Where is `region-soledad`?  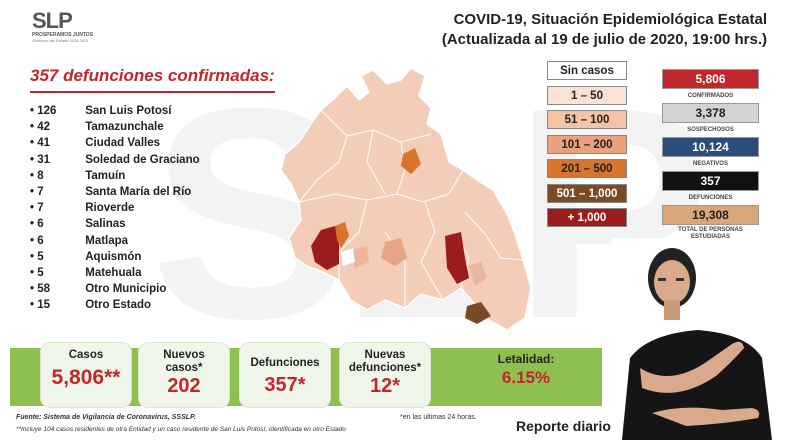
region-soledad is located at coordinates (342, 235).